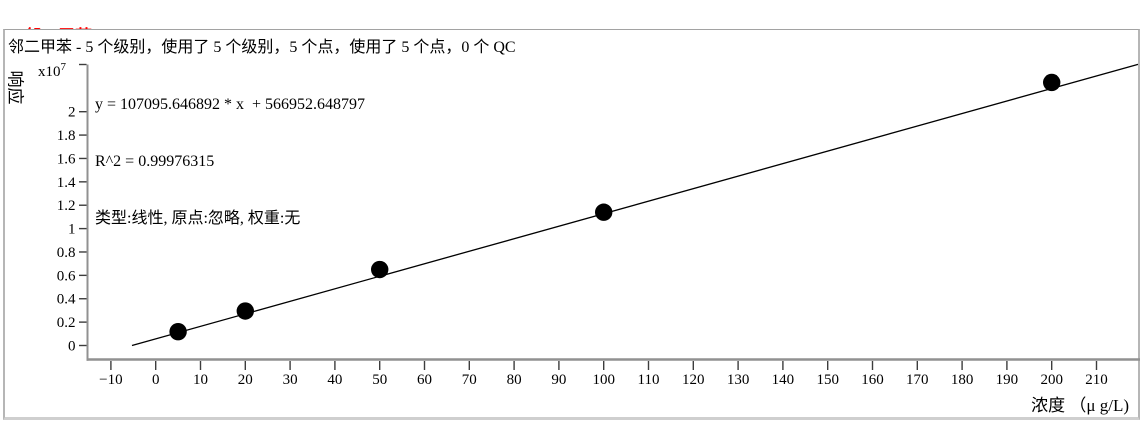  I want to click on y-tick-label: 0.2, so click(66, 323).